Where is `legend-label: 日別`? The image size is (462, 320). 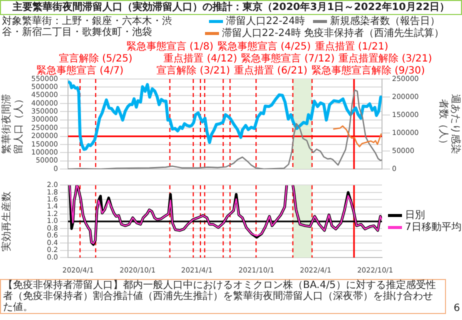 legend-label: 日別 is located at coordinates (415, 215).